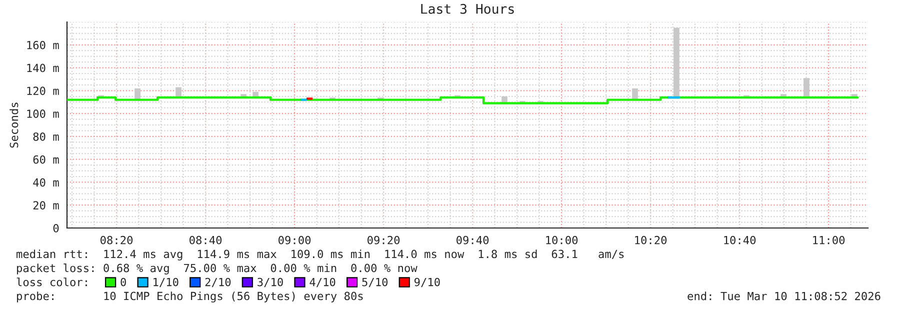 The height and width of the screenshot is (310, 897). I want to click on y-tick-label: 20 m, so click(46, 205).